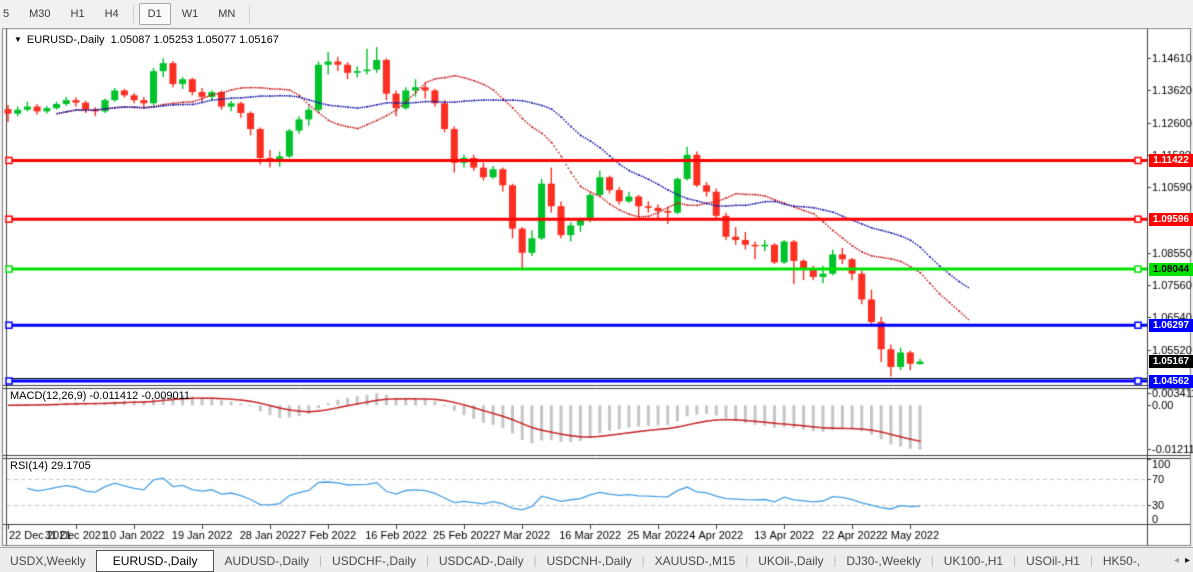 The width and height of the screenshot is (1193, 572). I want to click on tab-hk50: HK50-,, so click(1121, 560).